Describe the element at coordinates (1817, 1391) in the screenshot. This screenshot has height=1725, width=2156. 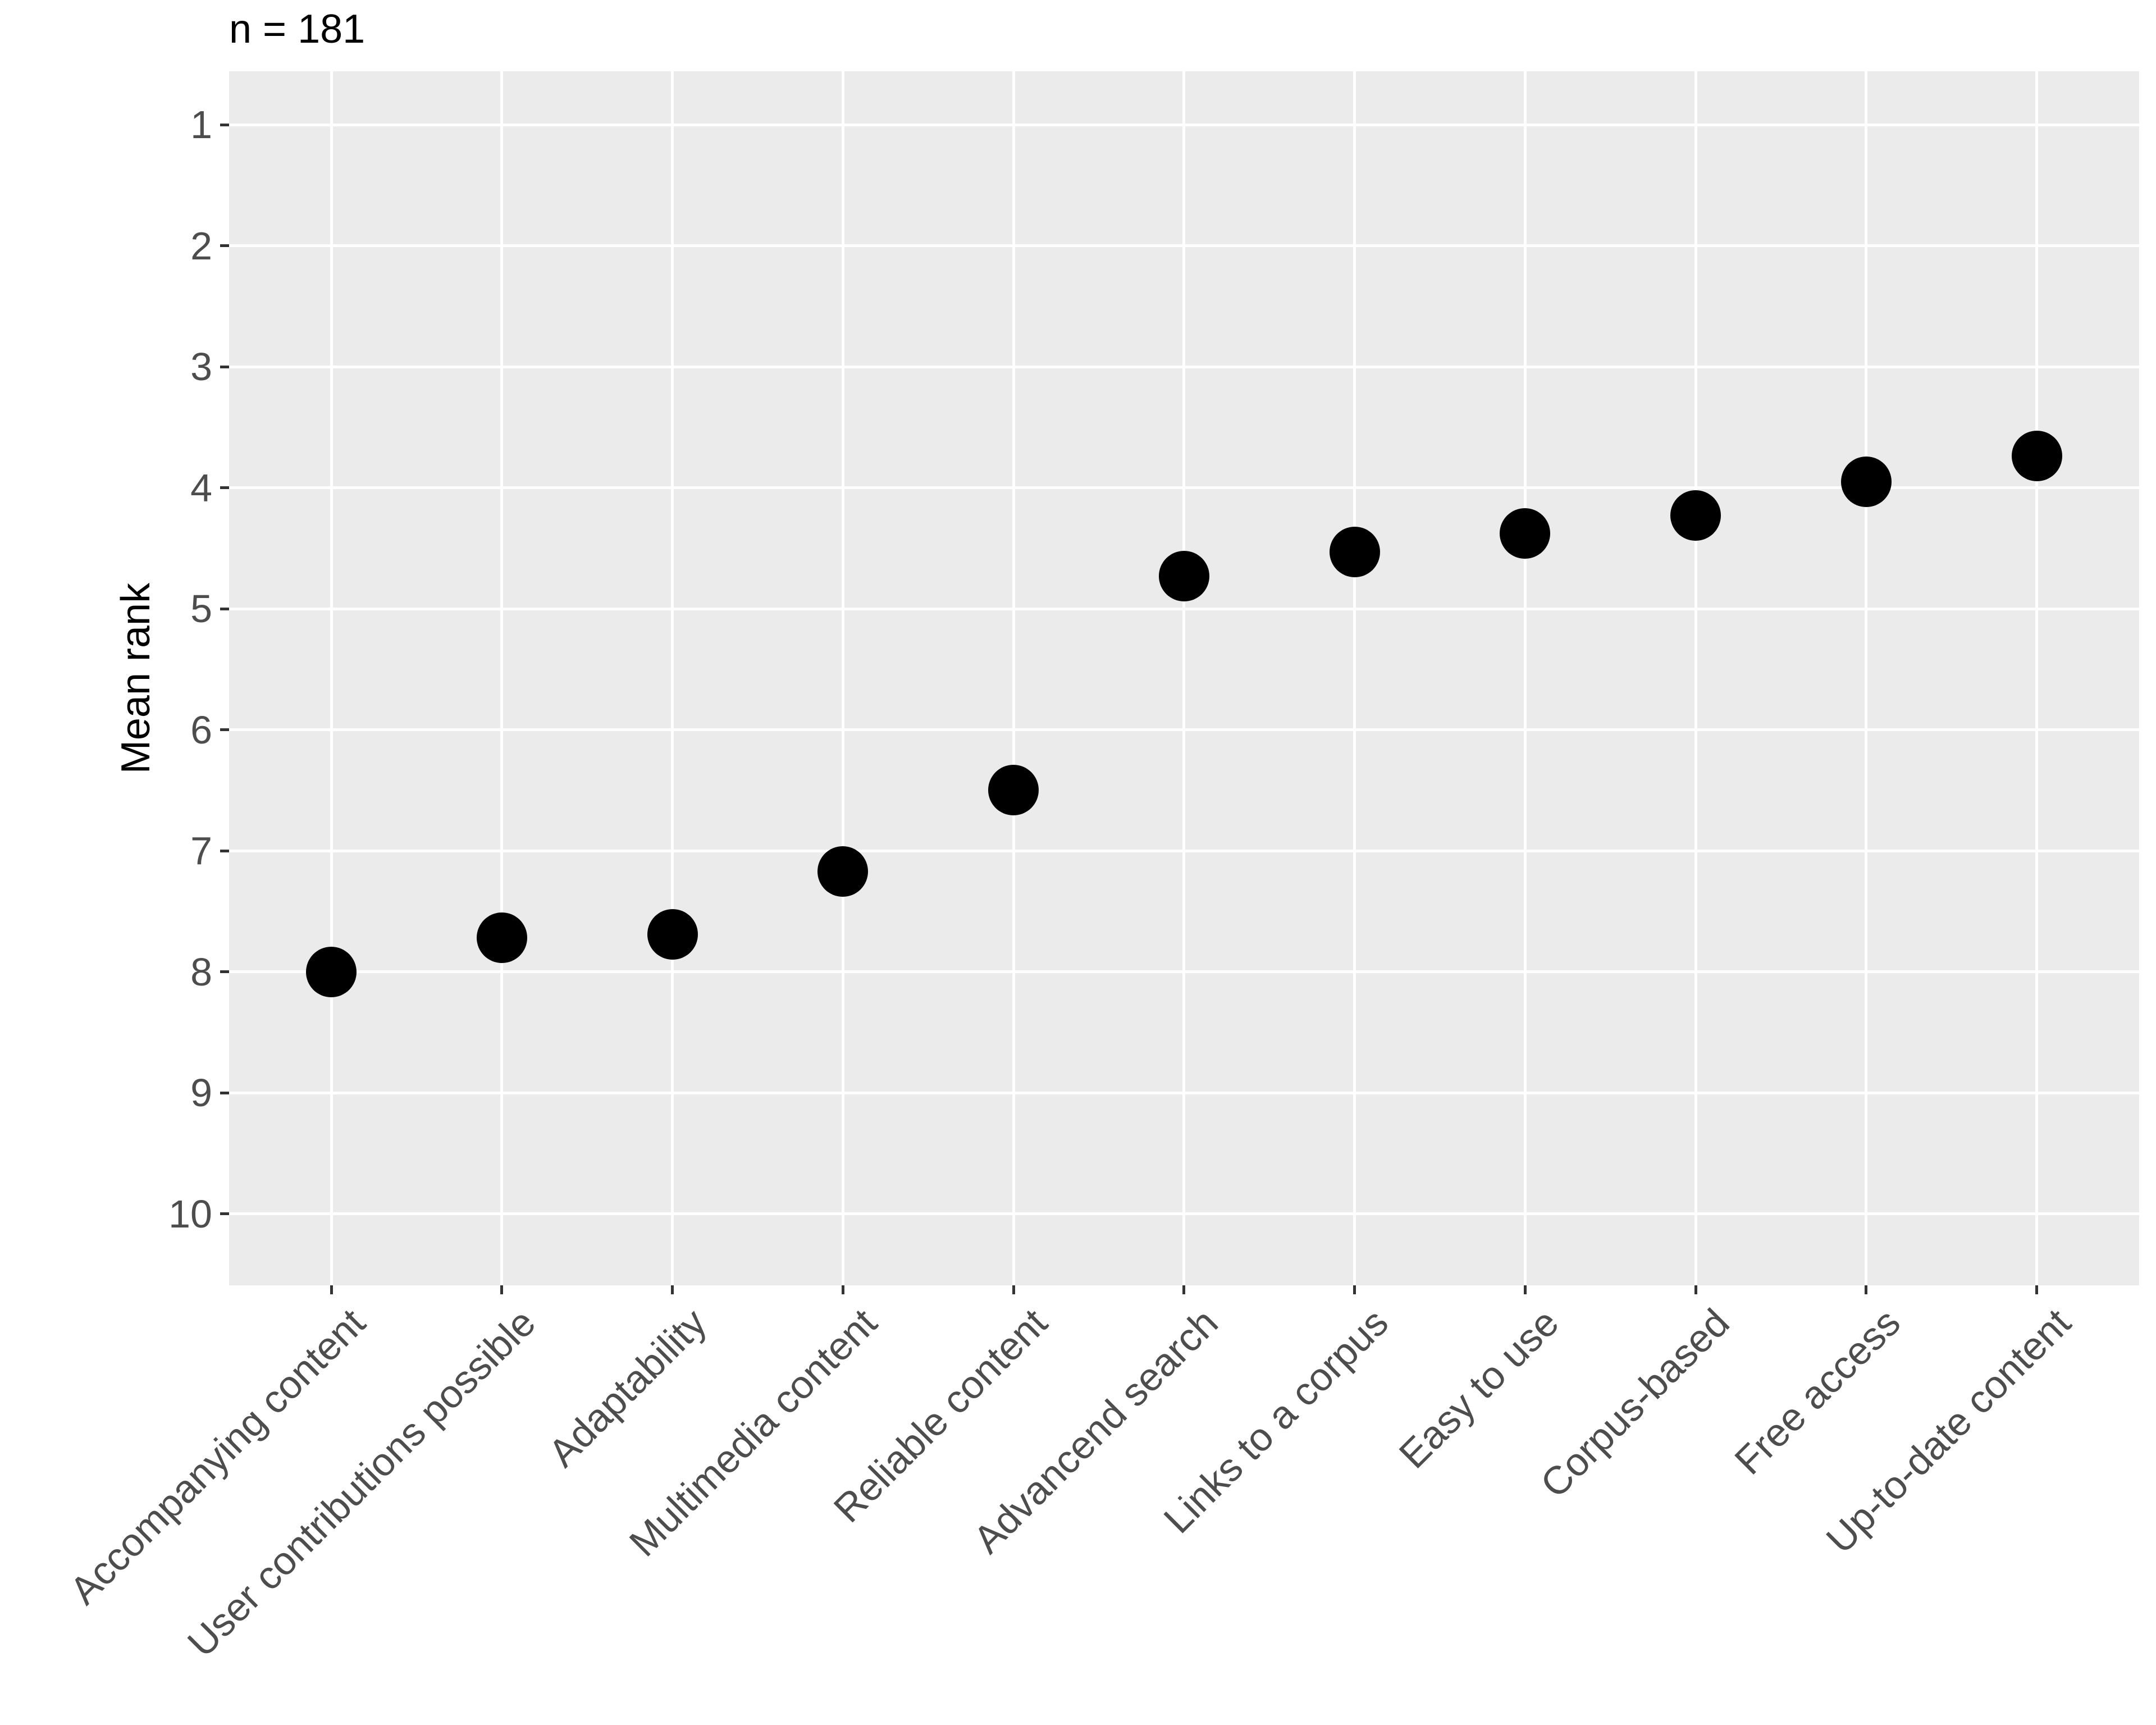
I see `x-axis-label: Free access` at that location.